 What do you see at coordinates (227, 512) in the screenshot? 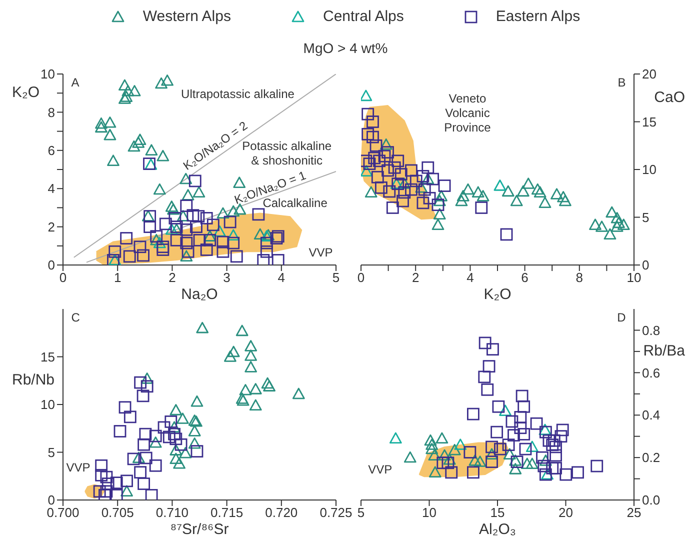
I see `x-tick-label: 0.715` at bounding box center [227, 512].